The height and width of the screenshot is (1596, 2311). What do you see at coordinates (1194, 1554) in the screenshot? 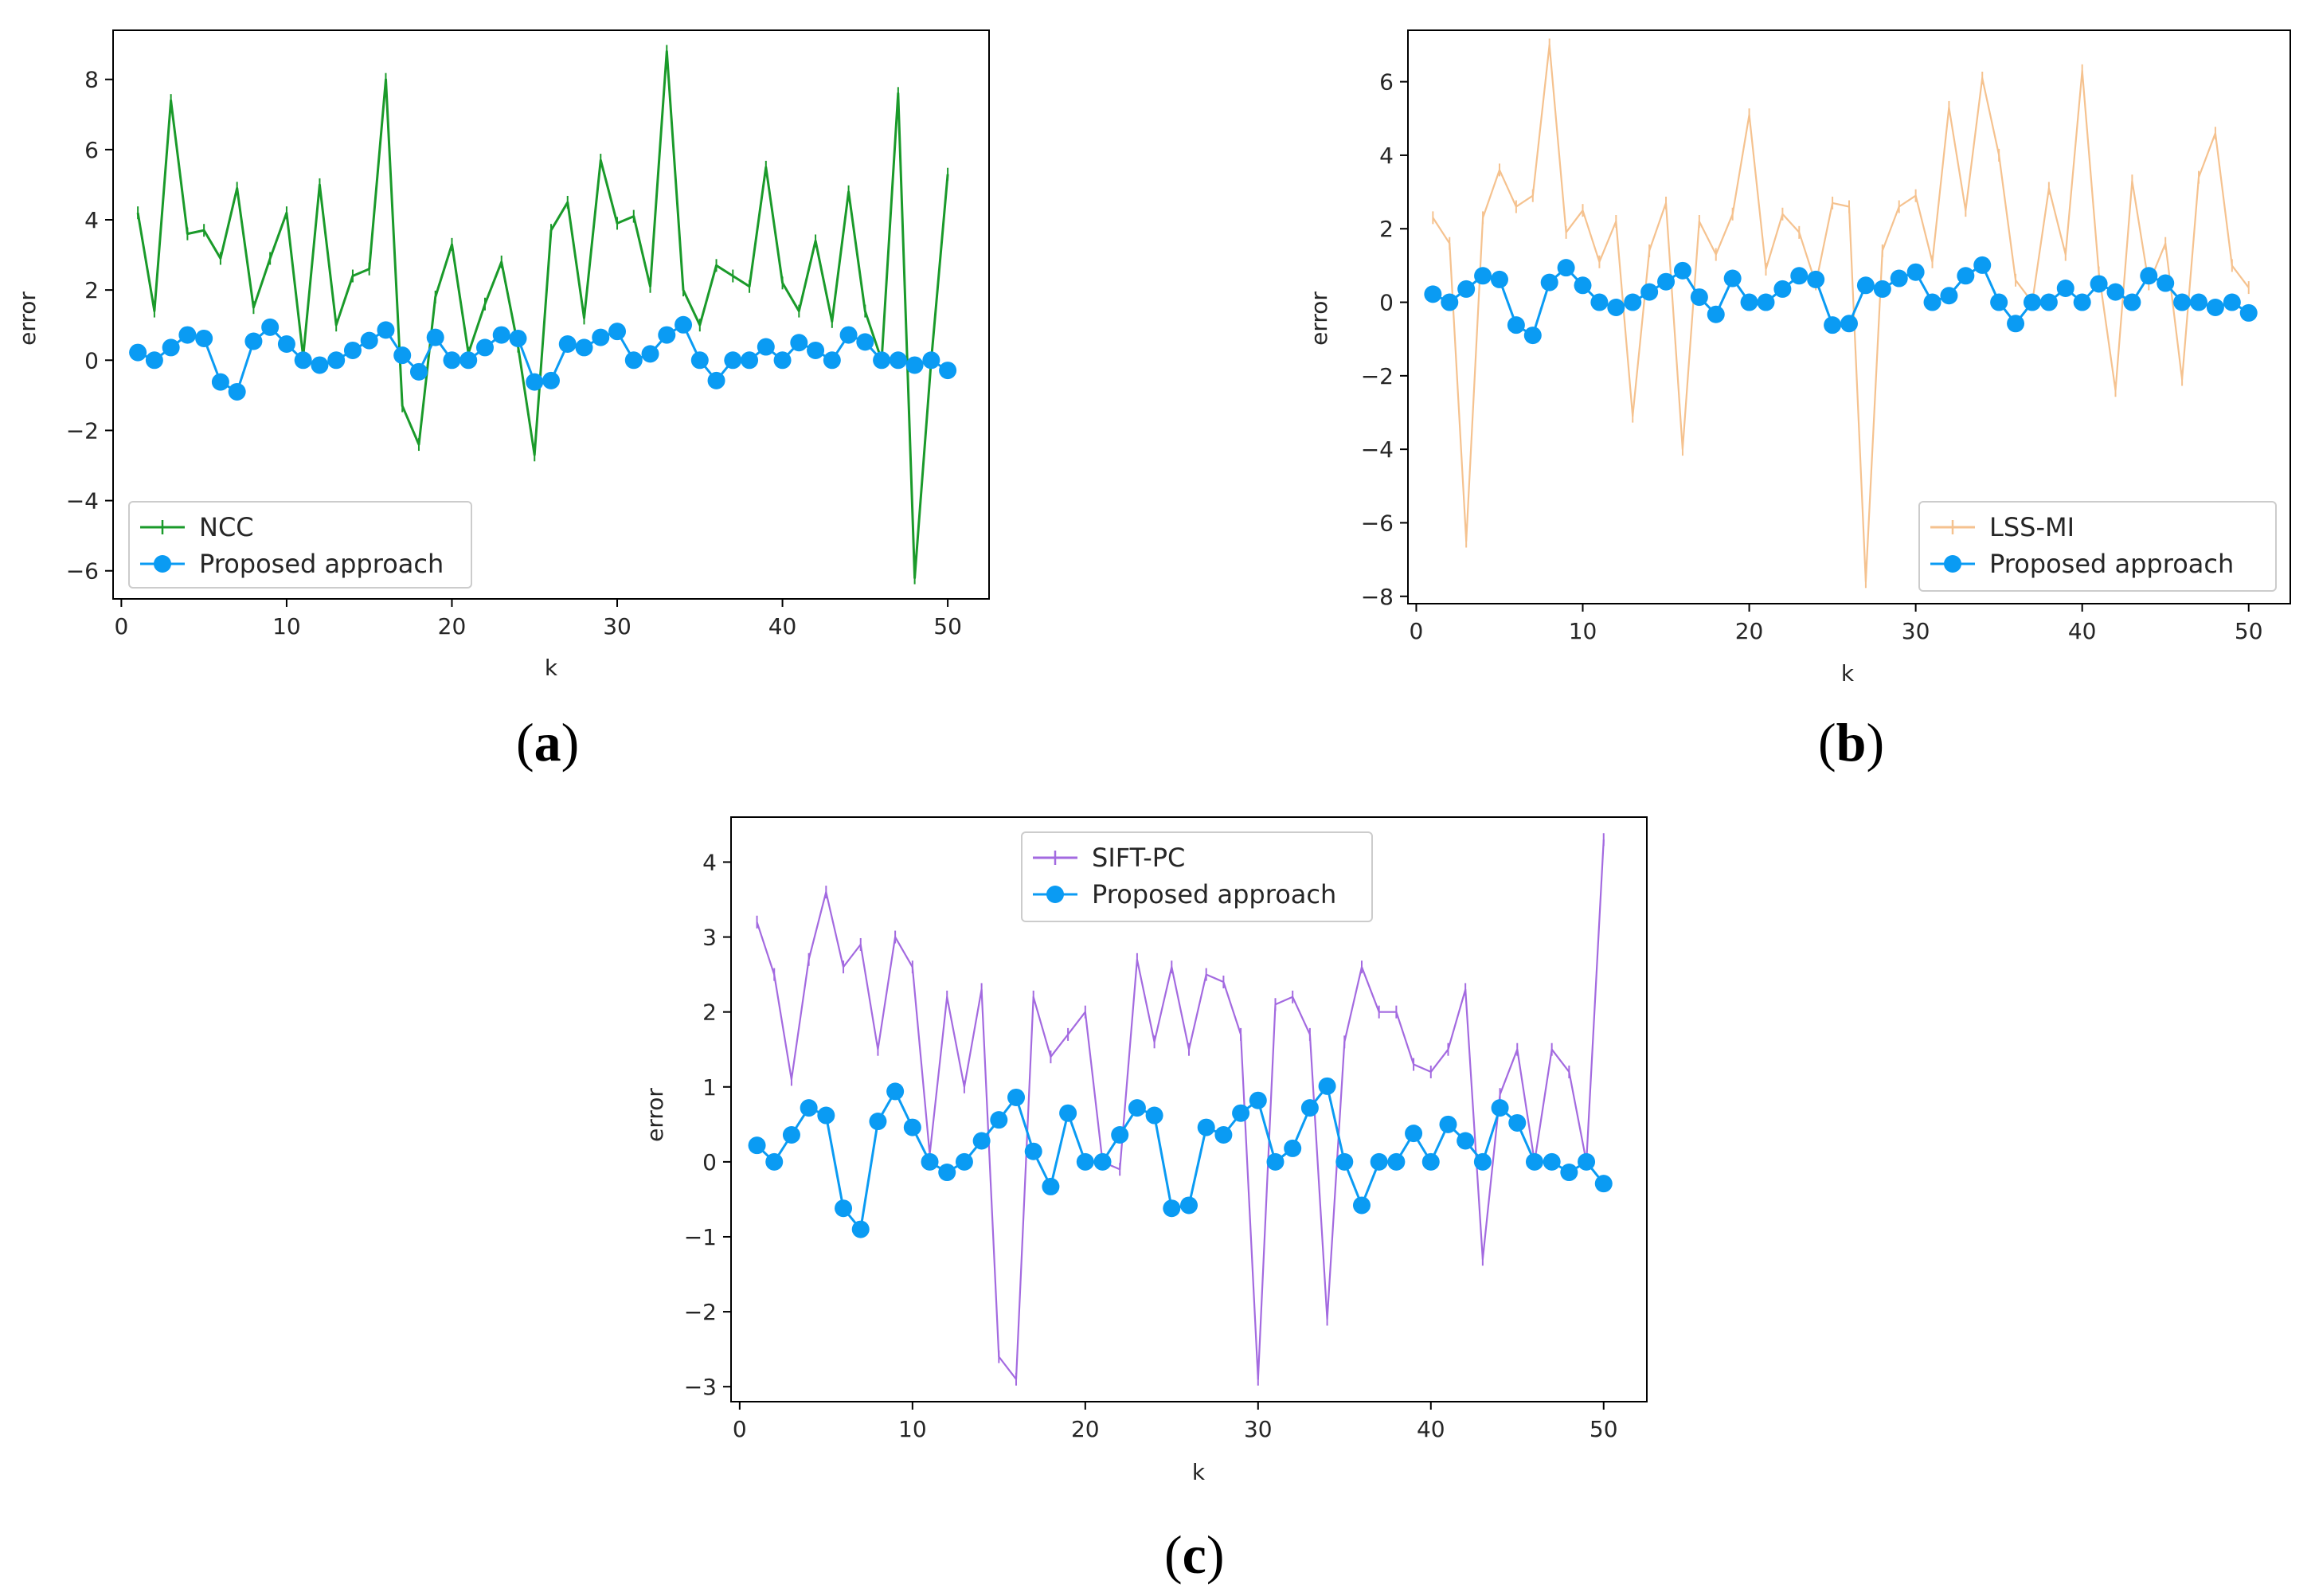
I see `panel-label-letter: c` at bounding box center [1194, 1554].